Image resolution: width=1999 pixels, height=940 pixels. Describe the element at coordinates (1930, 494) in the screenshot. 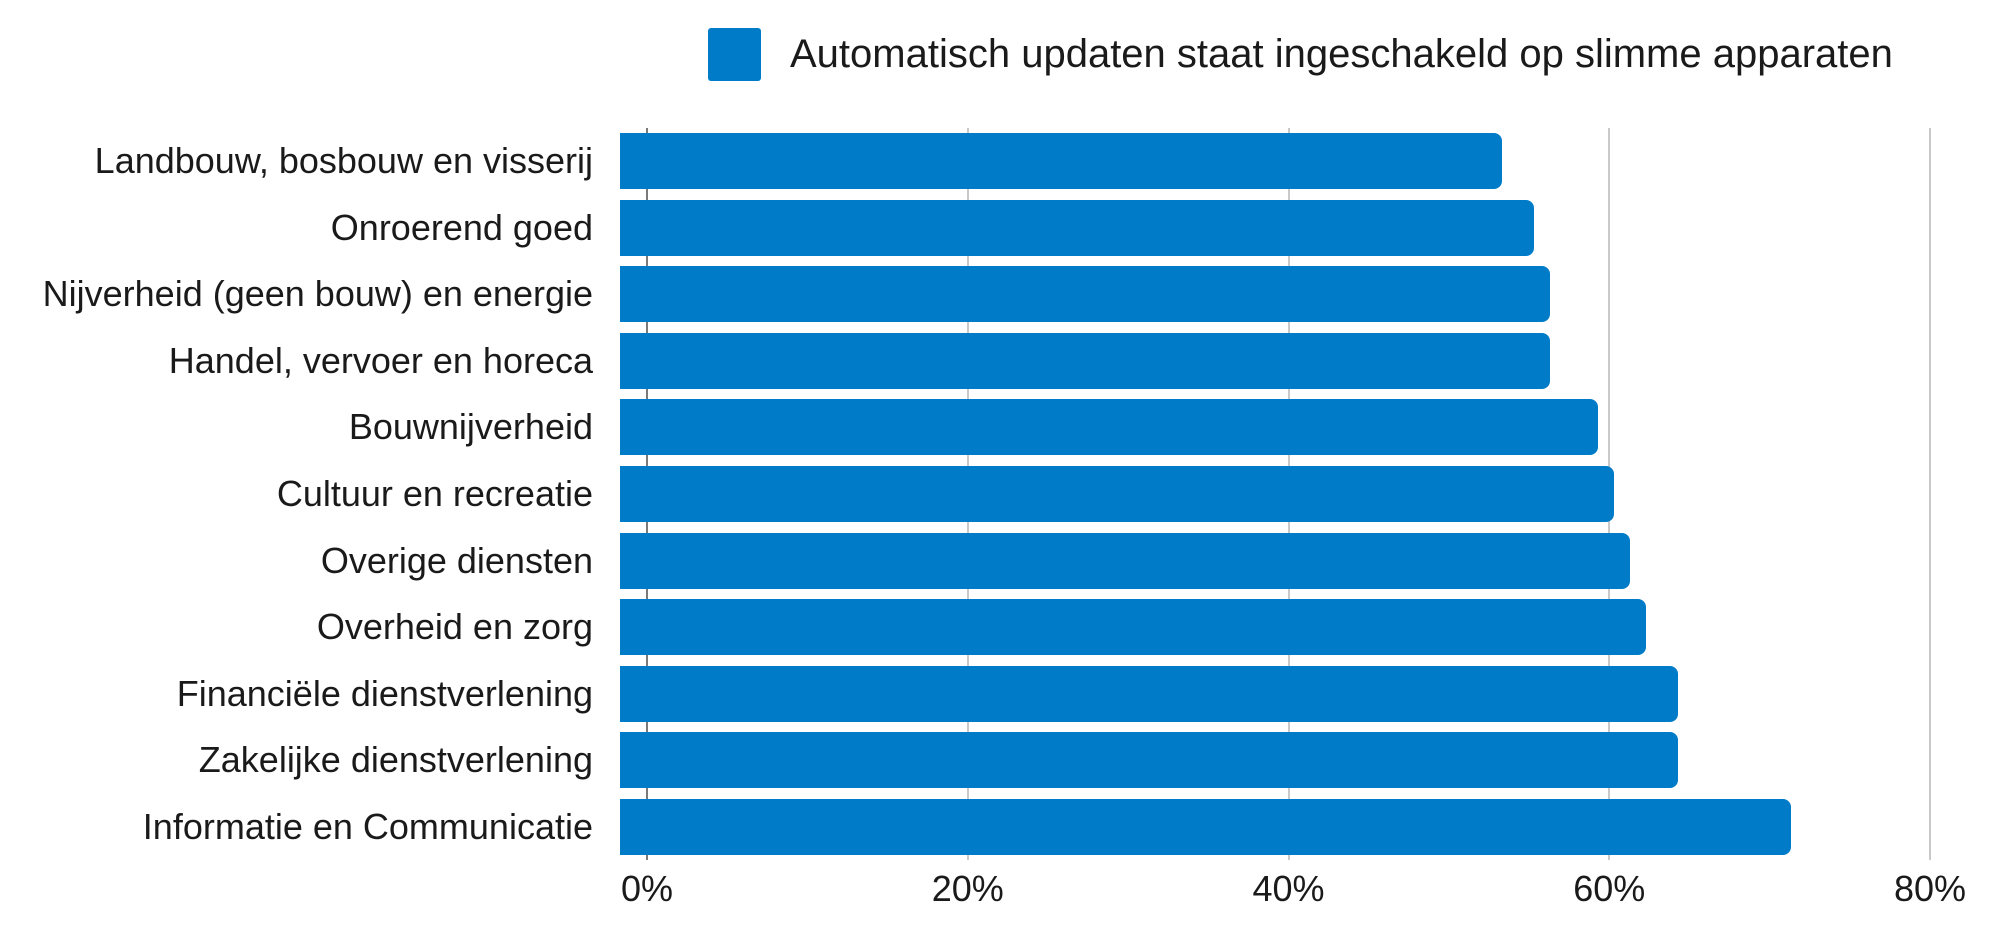

I see `gridline` at that location.